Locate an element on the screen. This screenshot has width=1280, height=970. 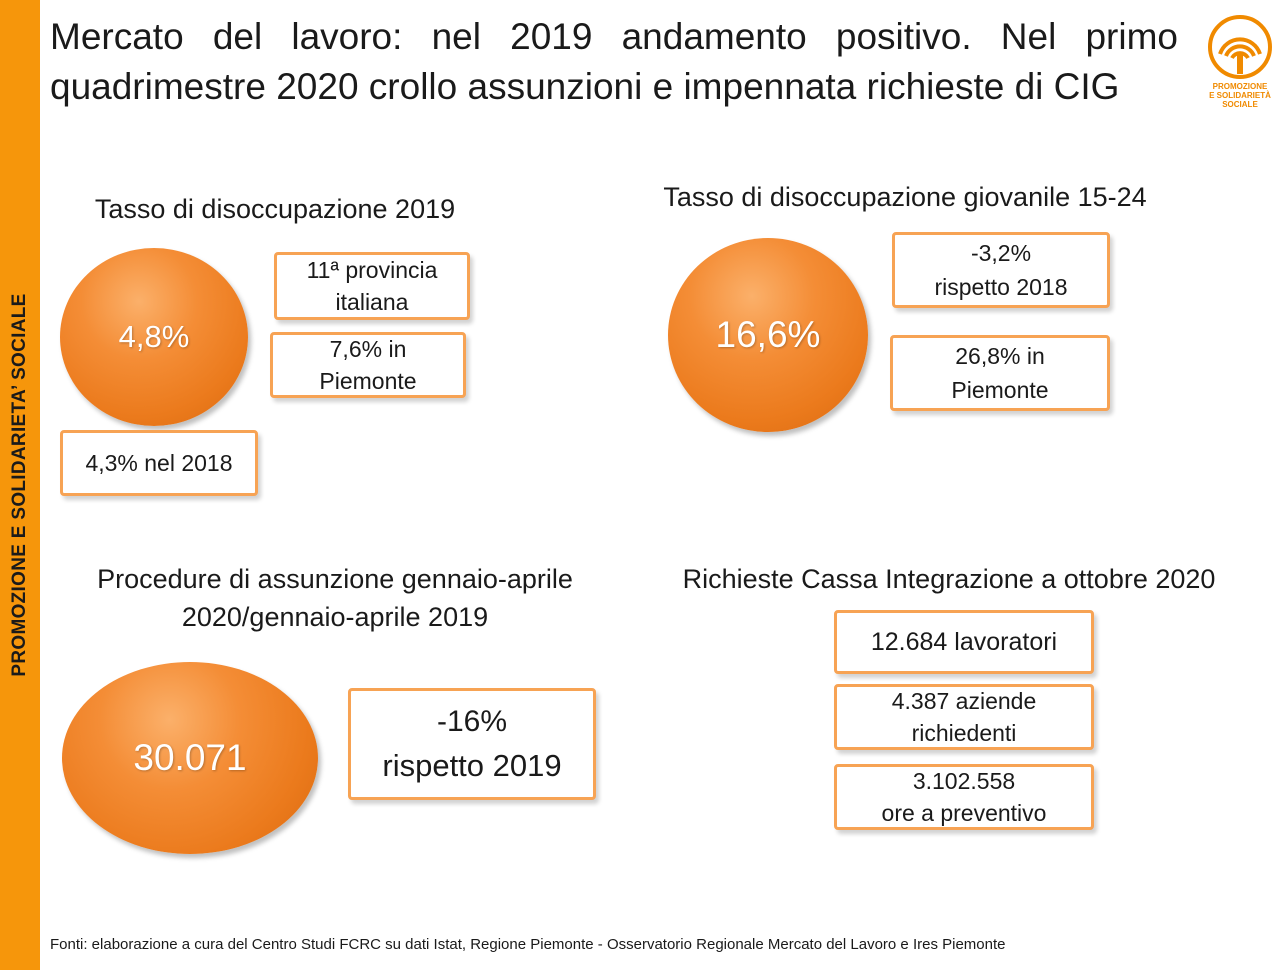
youth-piemonte-line-1: 26,8% in is located at coordinates (1000, 356).